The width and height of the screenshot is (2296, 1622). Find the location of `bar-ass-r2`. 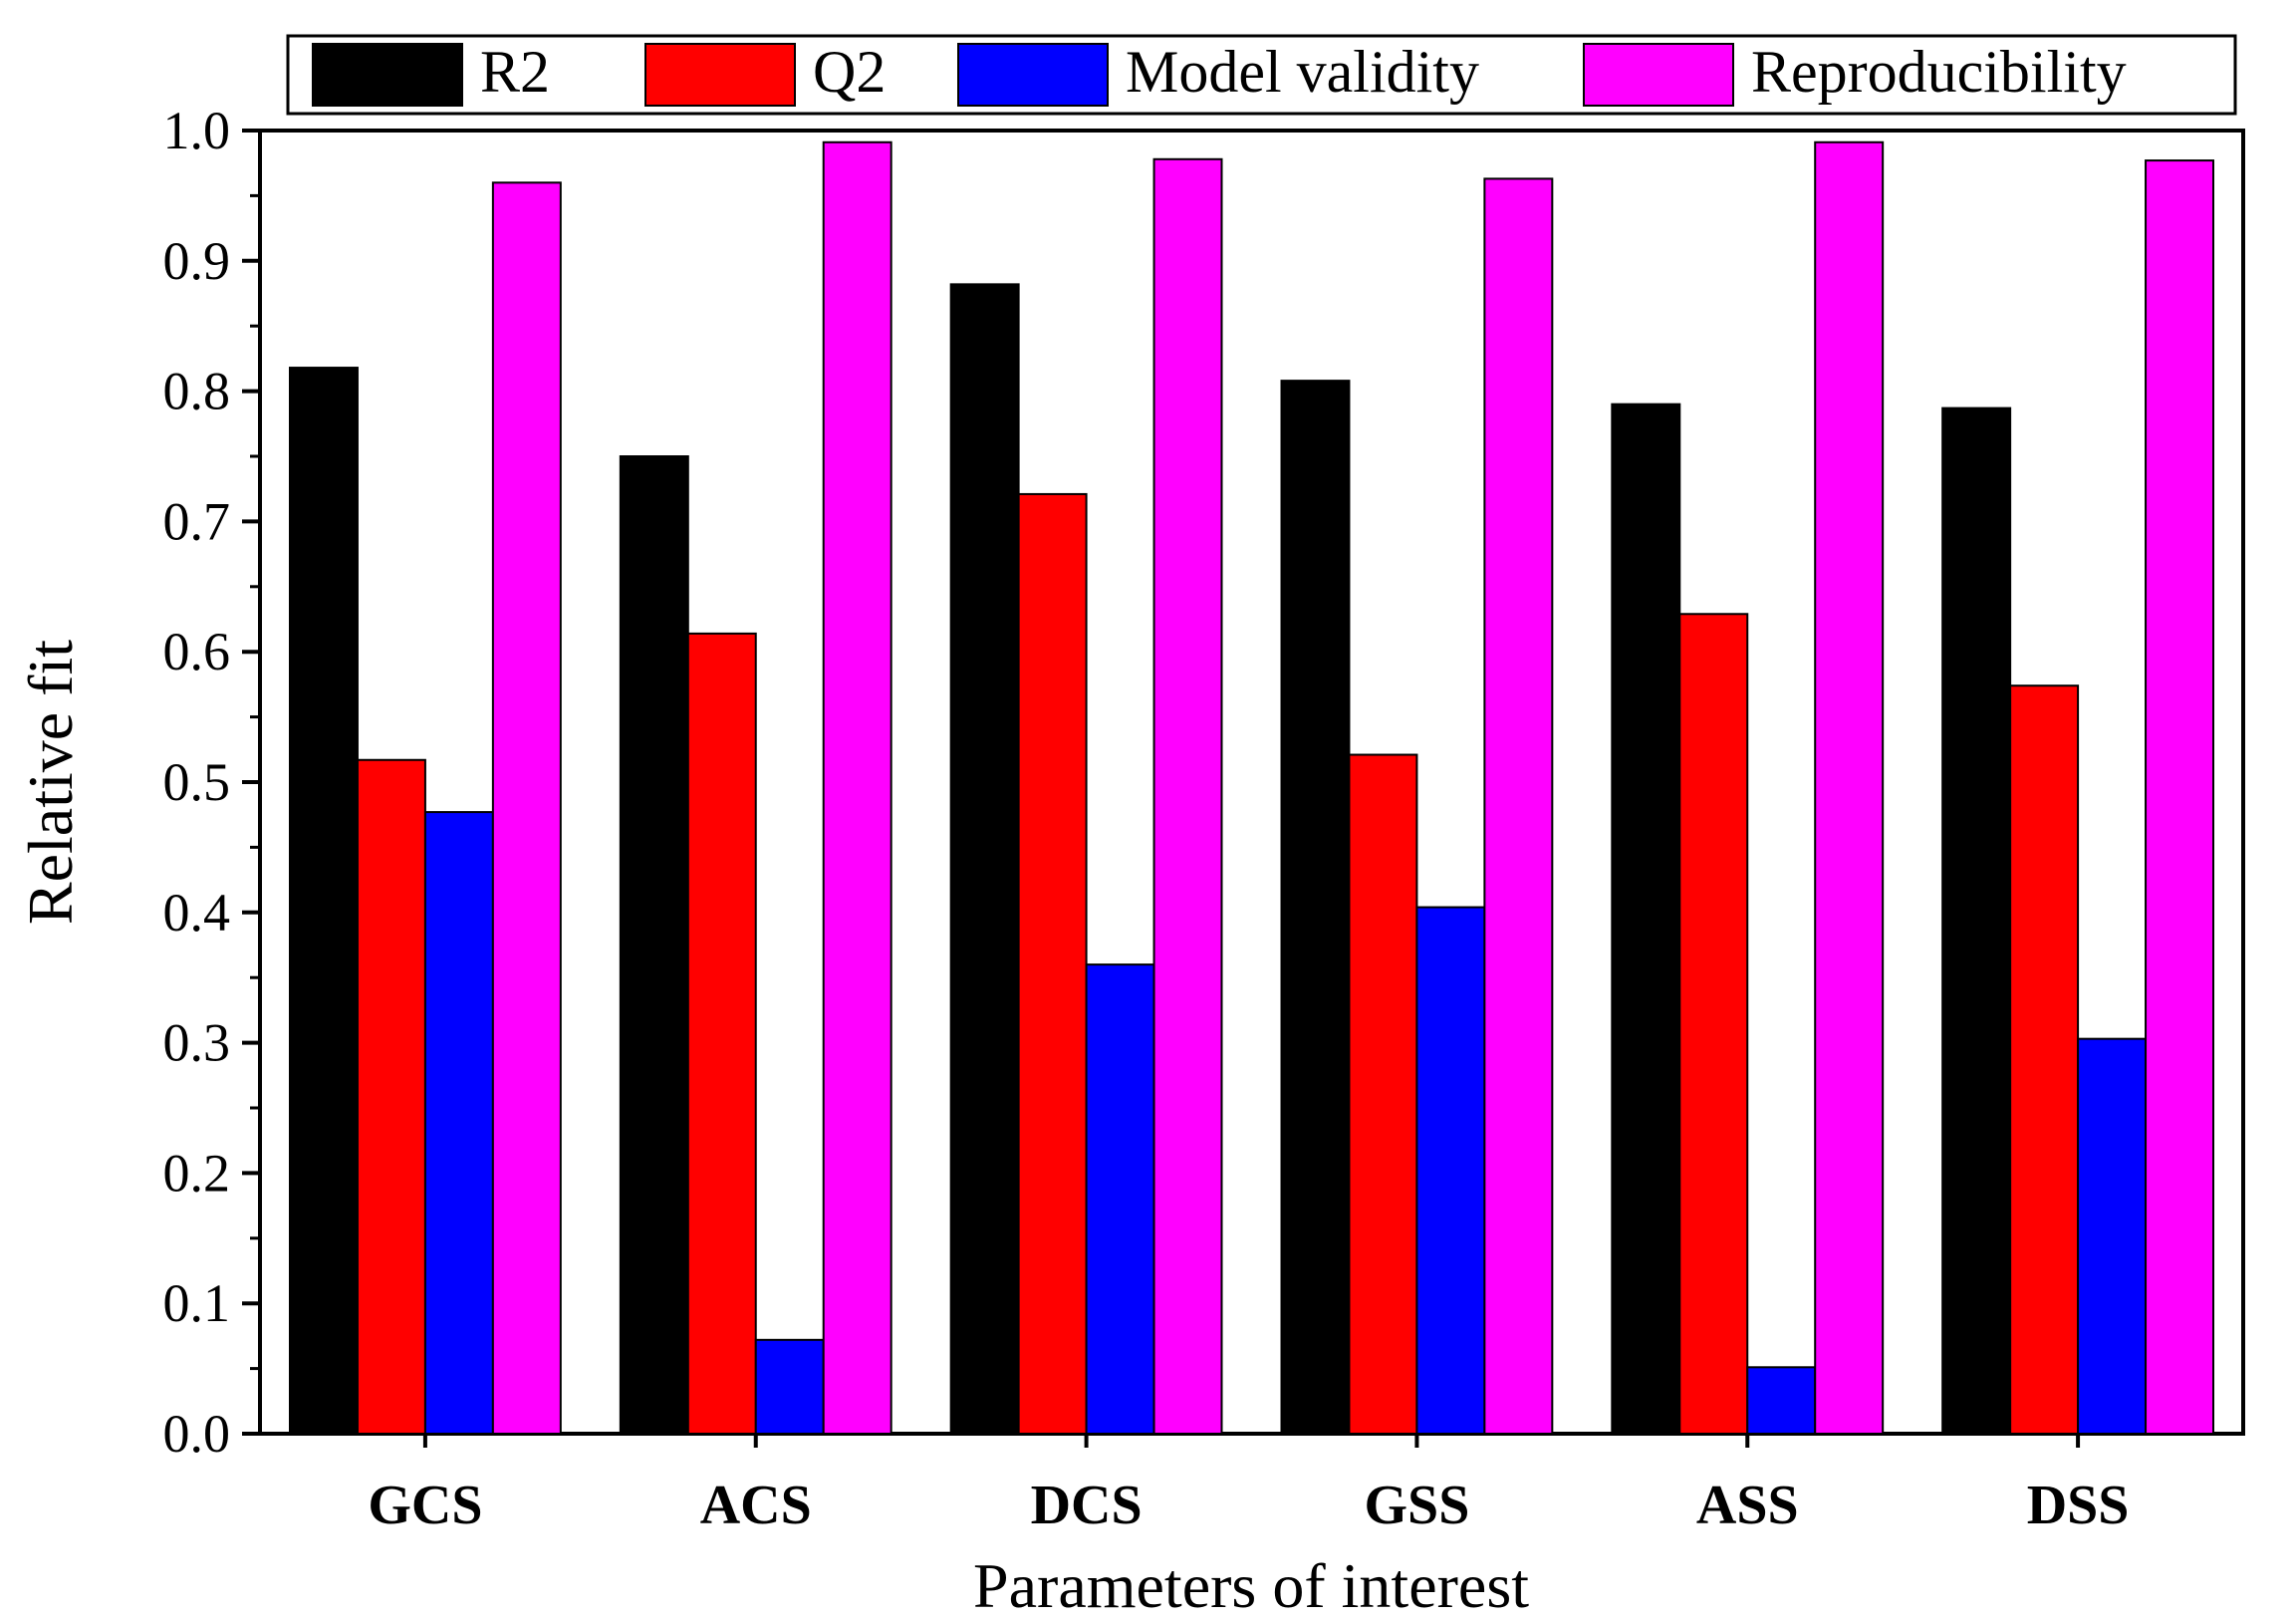

bar-ass-r2 is located at coordinates (1646, 919).